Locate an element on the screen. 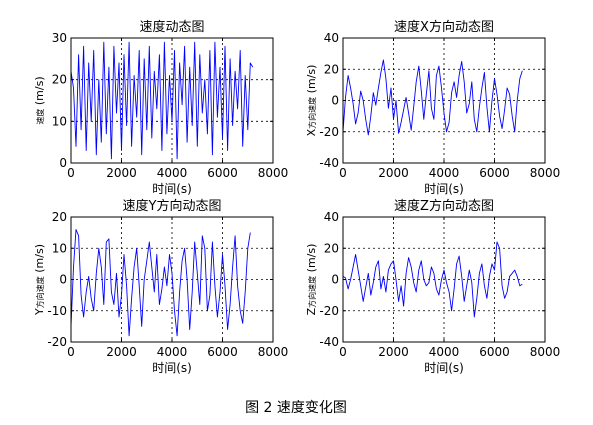 The height and width of the screenshot is (425, 593). y-tick-label: -10 is located at coordinates (57, 311).